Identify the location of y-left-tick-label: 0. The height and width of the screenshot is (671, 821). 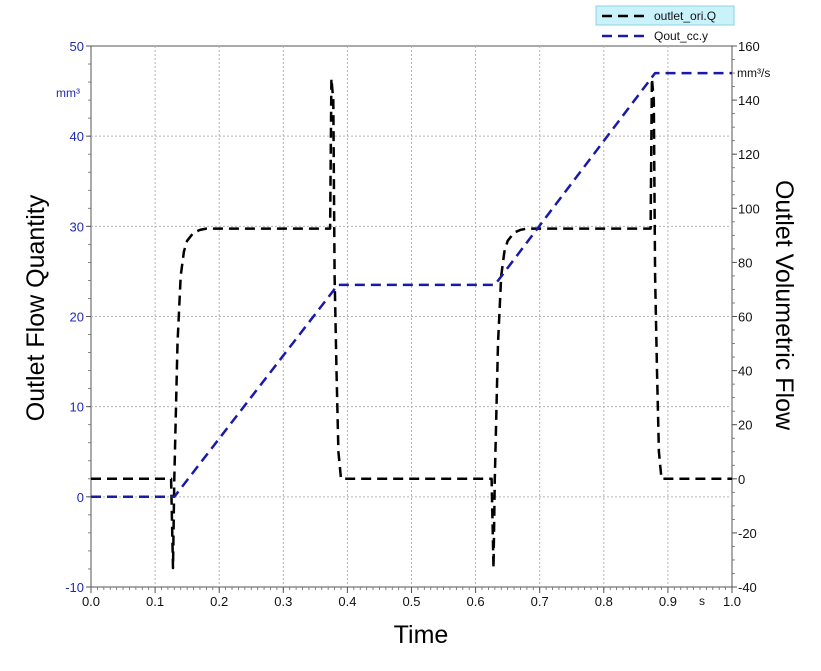
(80, 497).